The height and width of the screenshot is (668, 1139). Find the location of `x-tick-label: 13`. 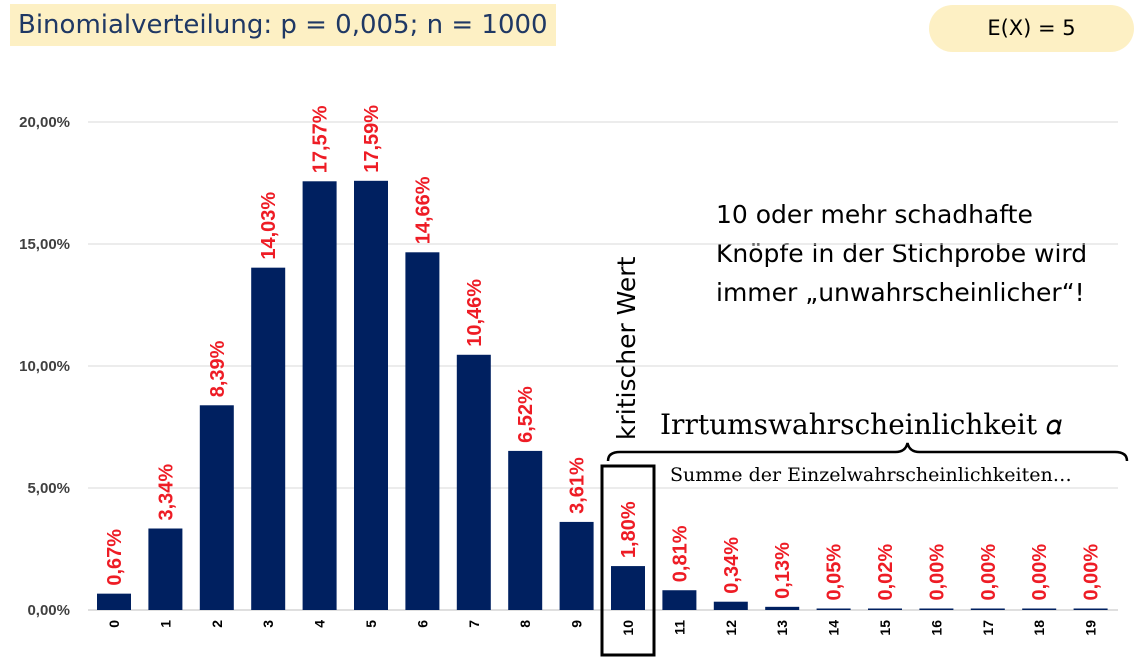

x-tick-label: 13 is located at coordinates (782, 628).